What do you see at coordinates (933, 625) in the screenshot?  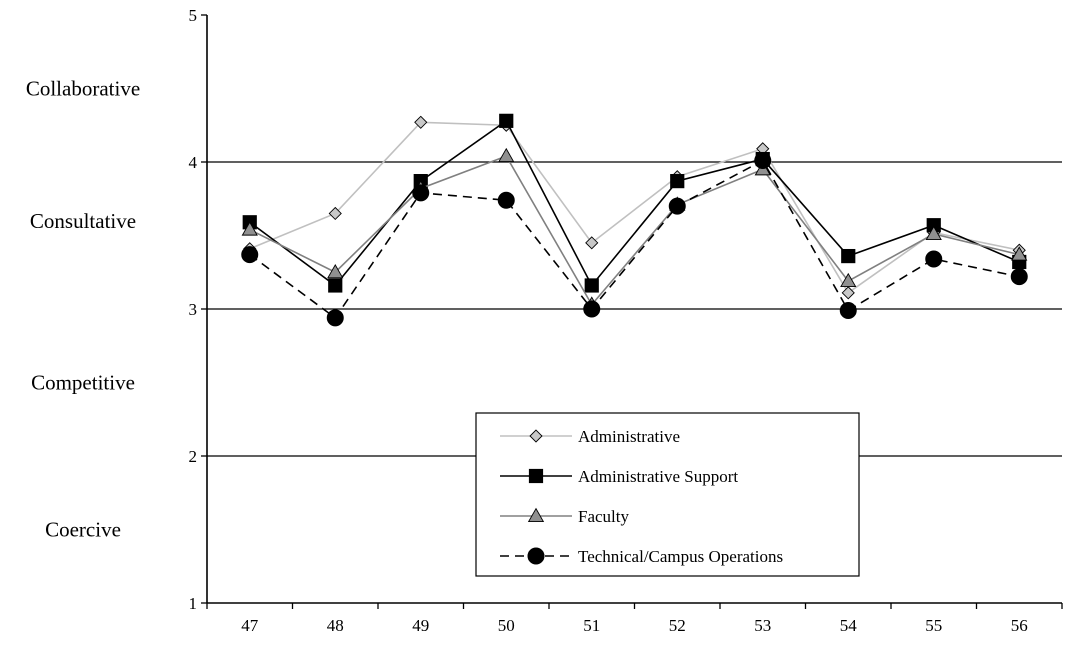 I see `x-tick-label: 55` at bounding box center [933, 625].